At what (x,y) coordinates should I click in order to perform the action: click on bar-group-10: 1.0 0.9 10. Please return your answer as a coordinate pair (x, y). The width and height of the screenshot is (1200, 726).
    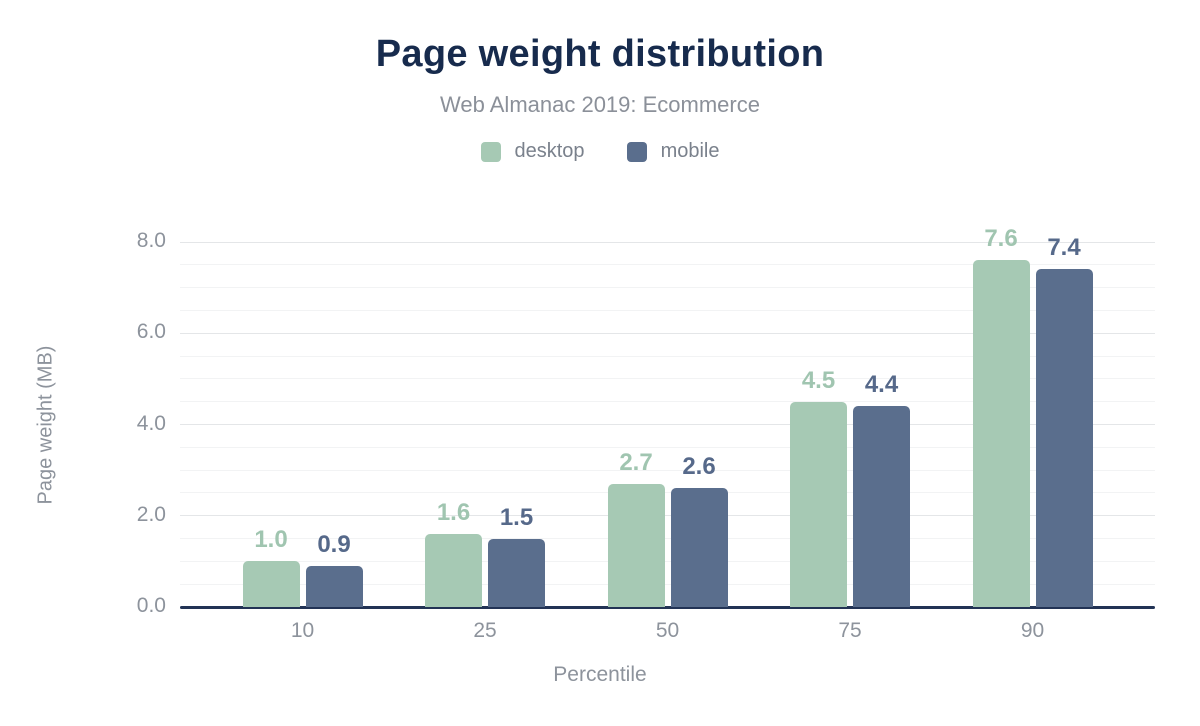
    Looking at the image, I should click on (302, 584).